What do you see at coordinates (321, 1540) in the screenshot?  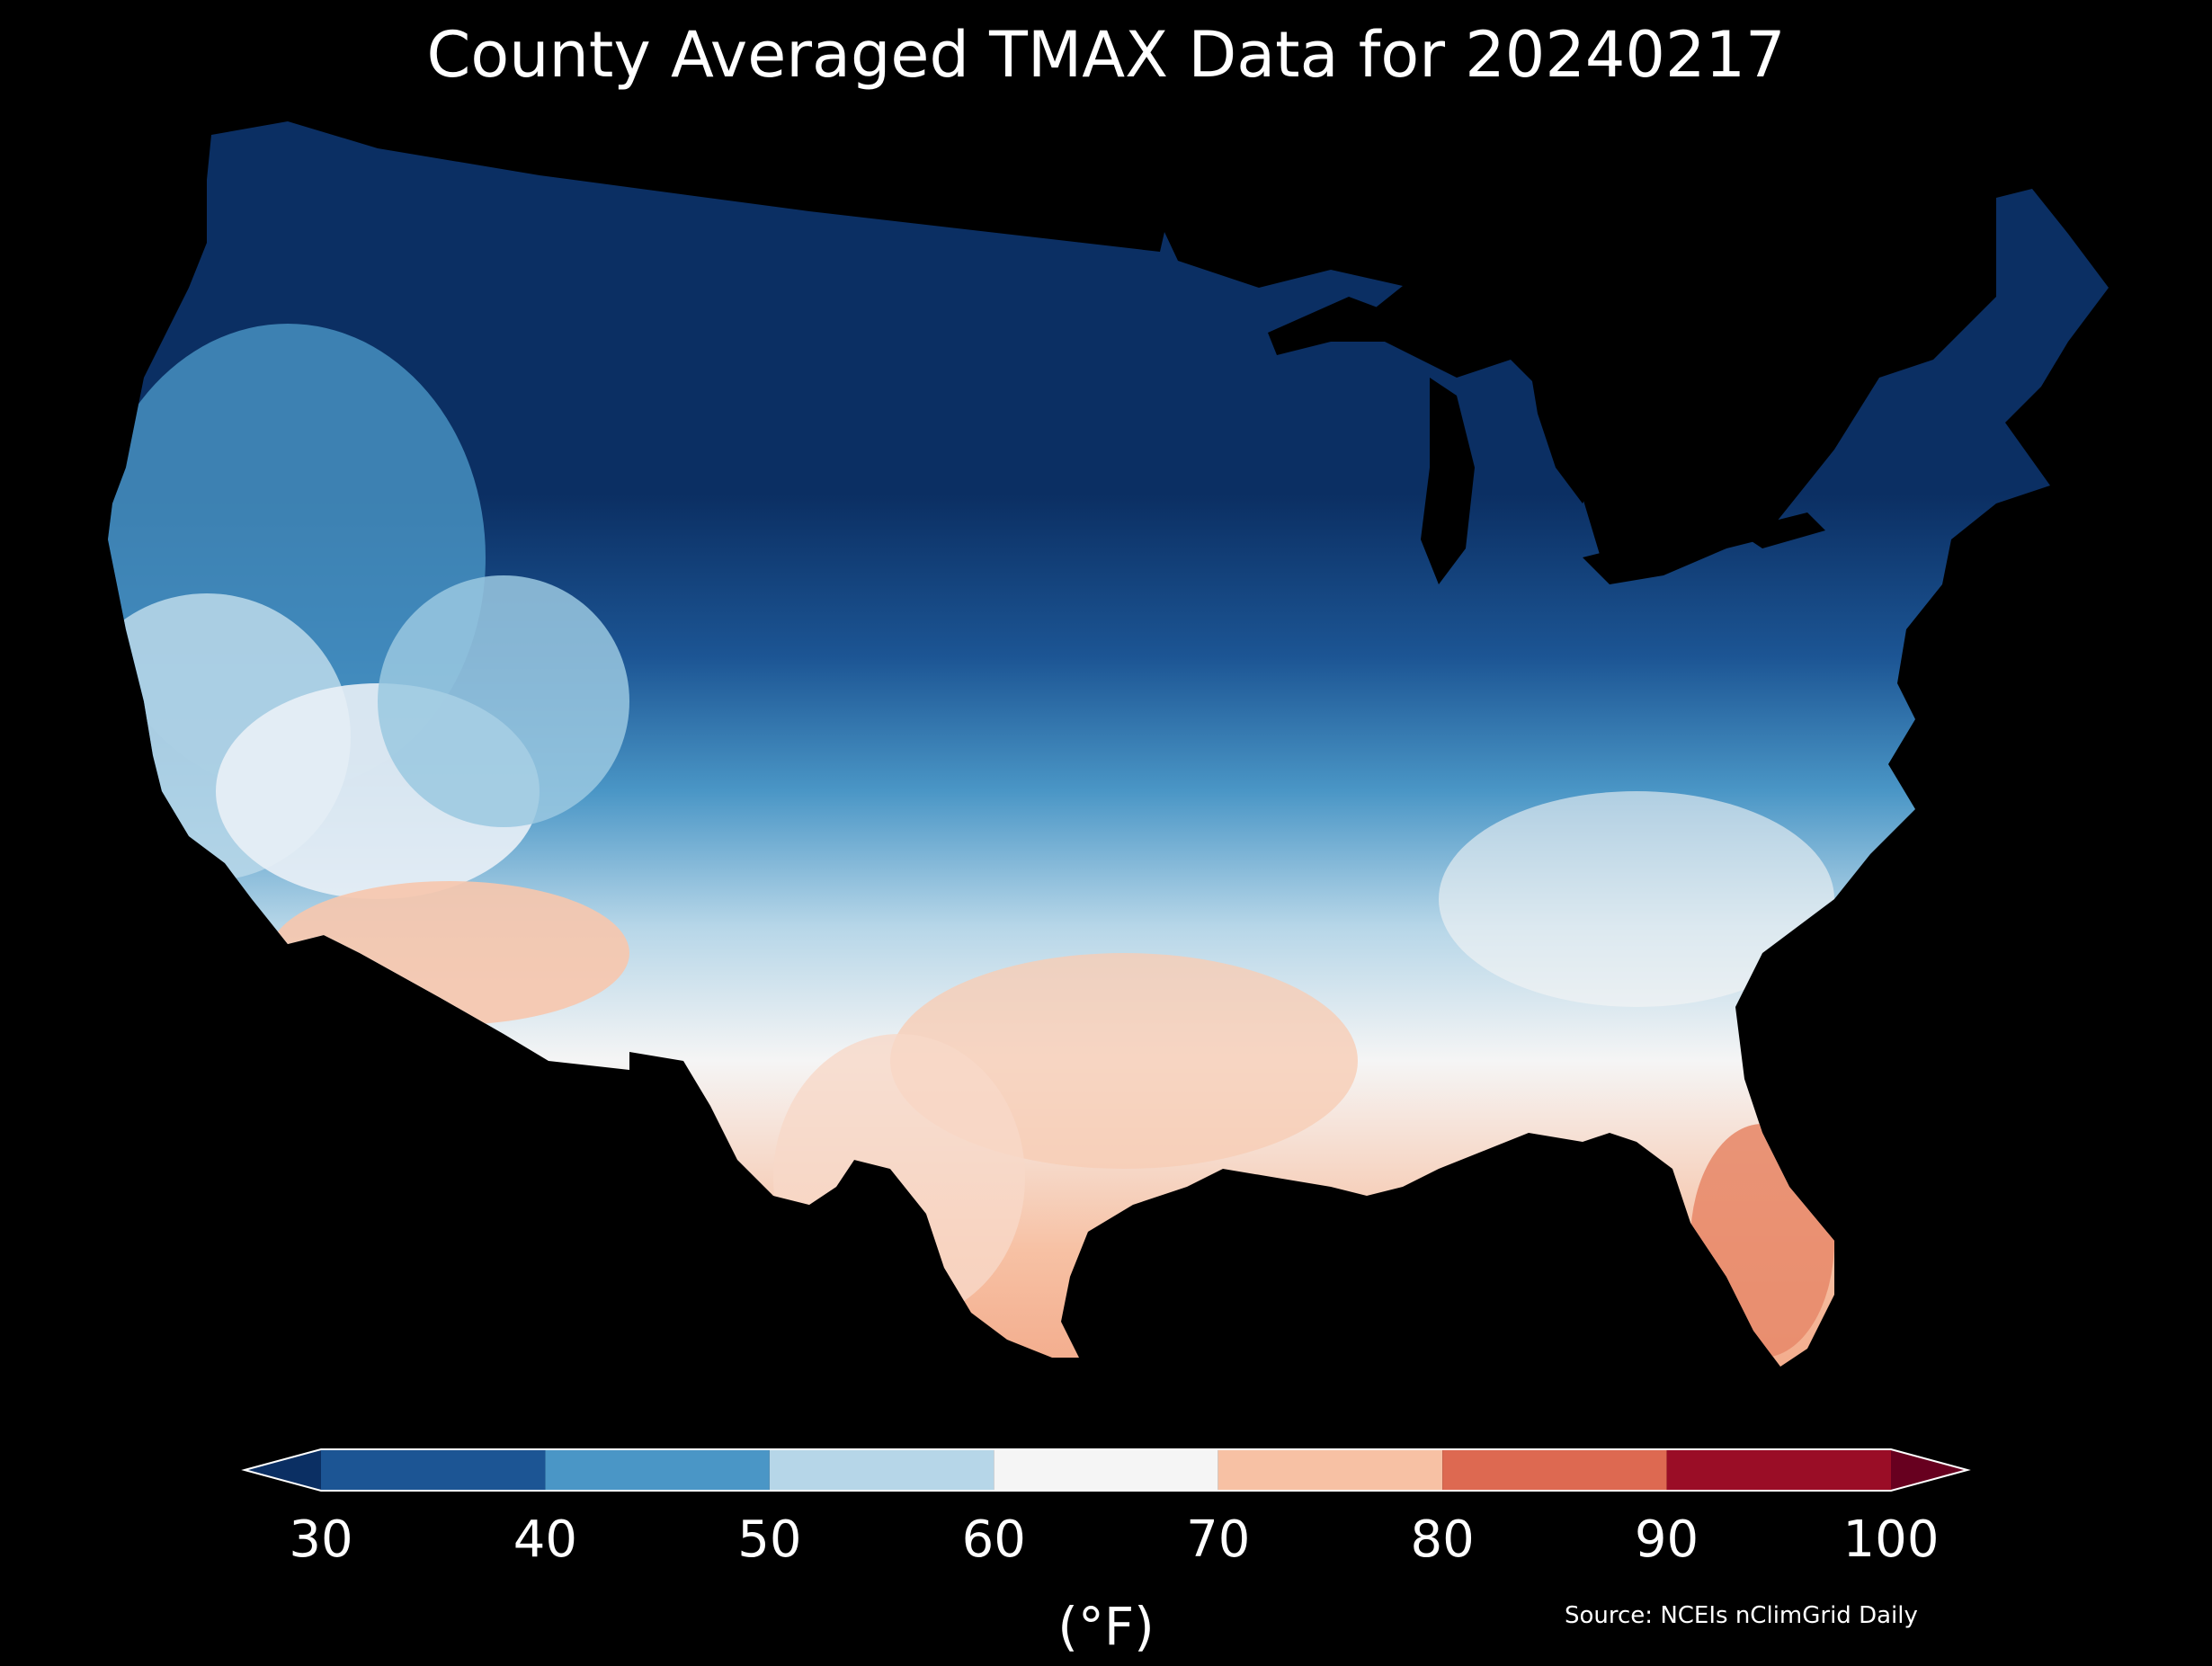 I see `colorbar-tick-label: 30` at bounding box center [321, 1540].